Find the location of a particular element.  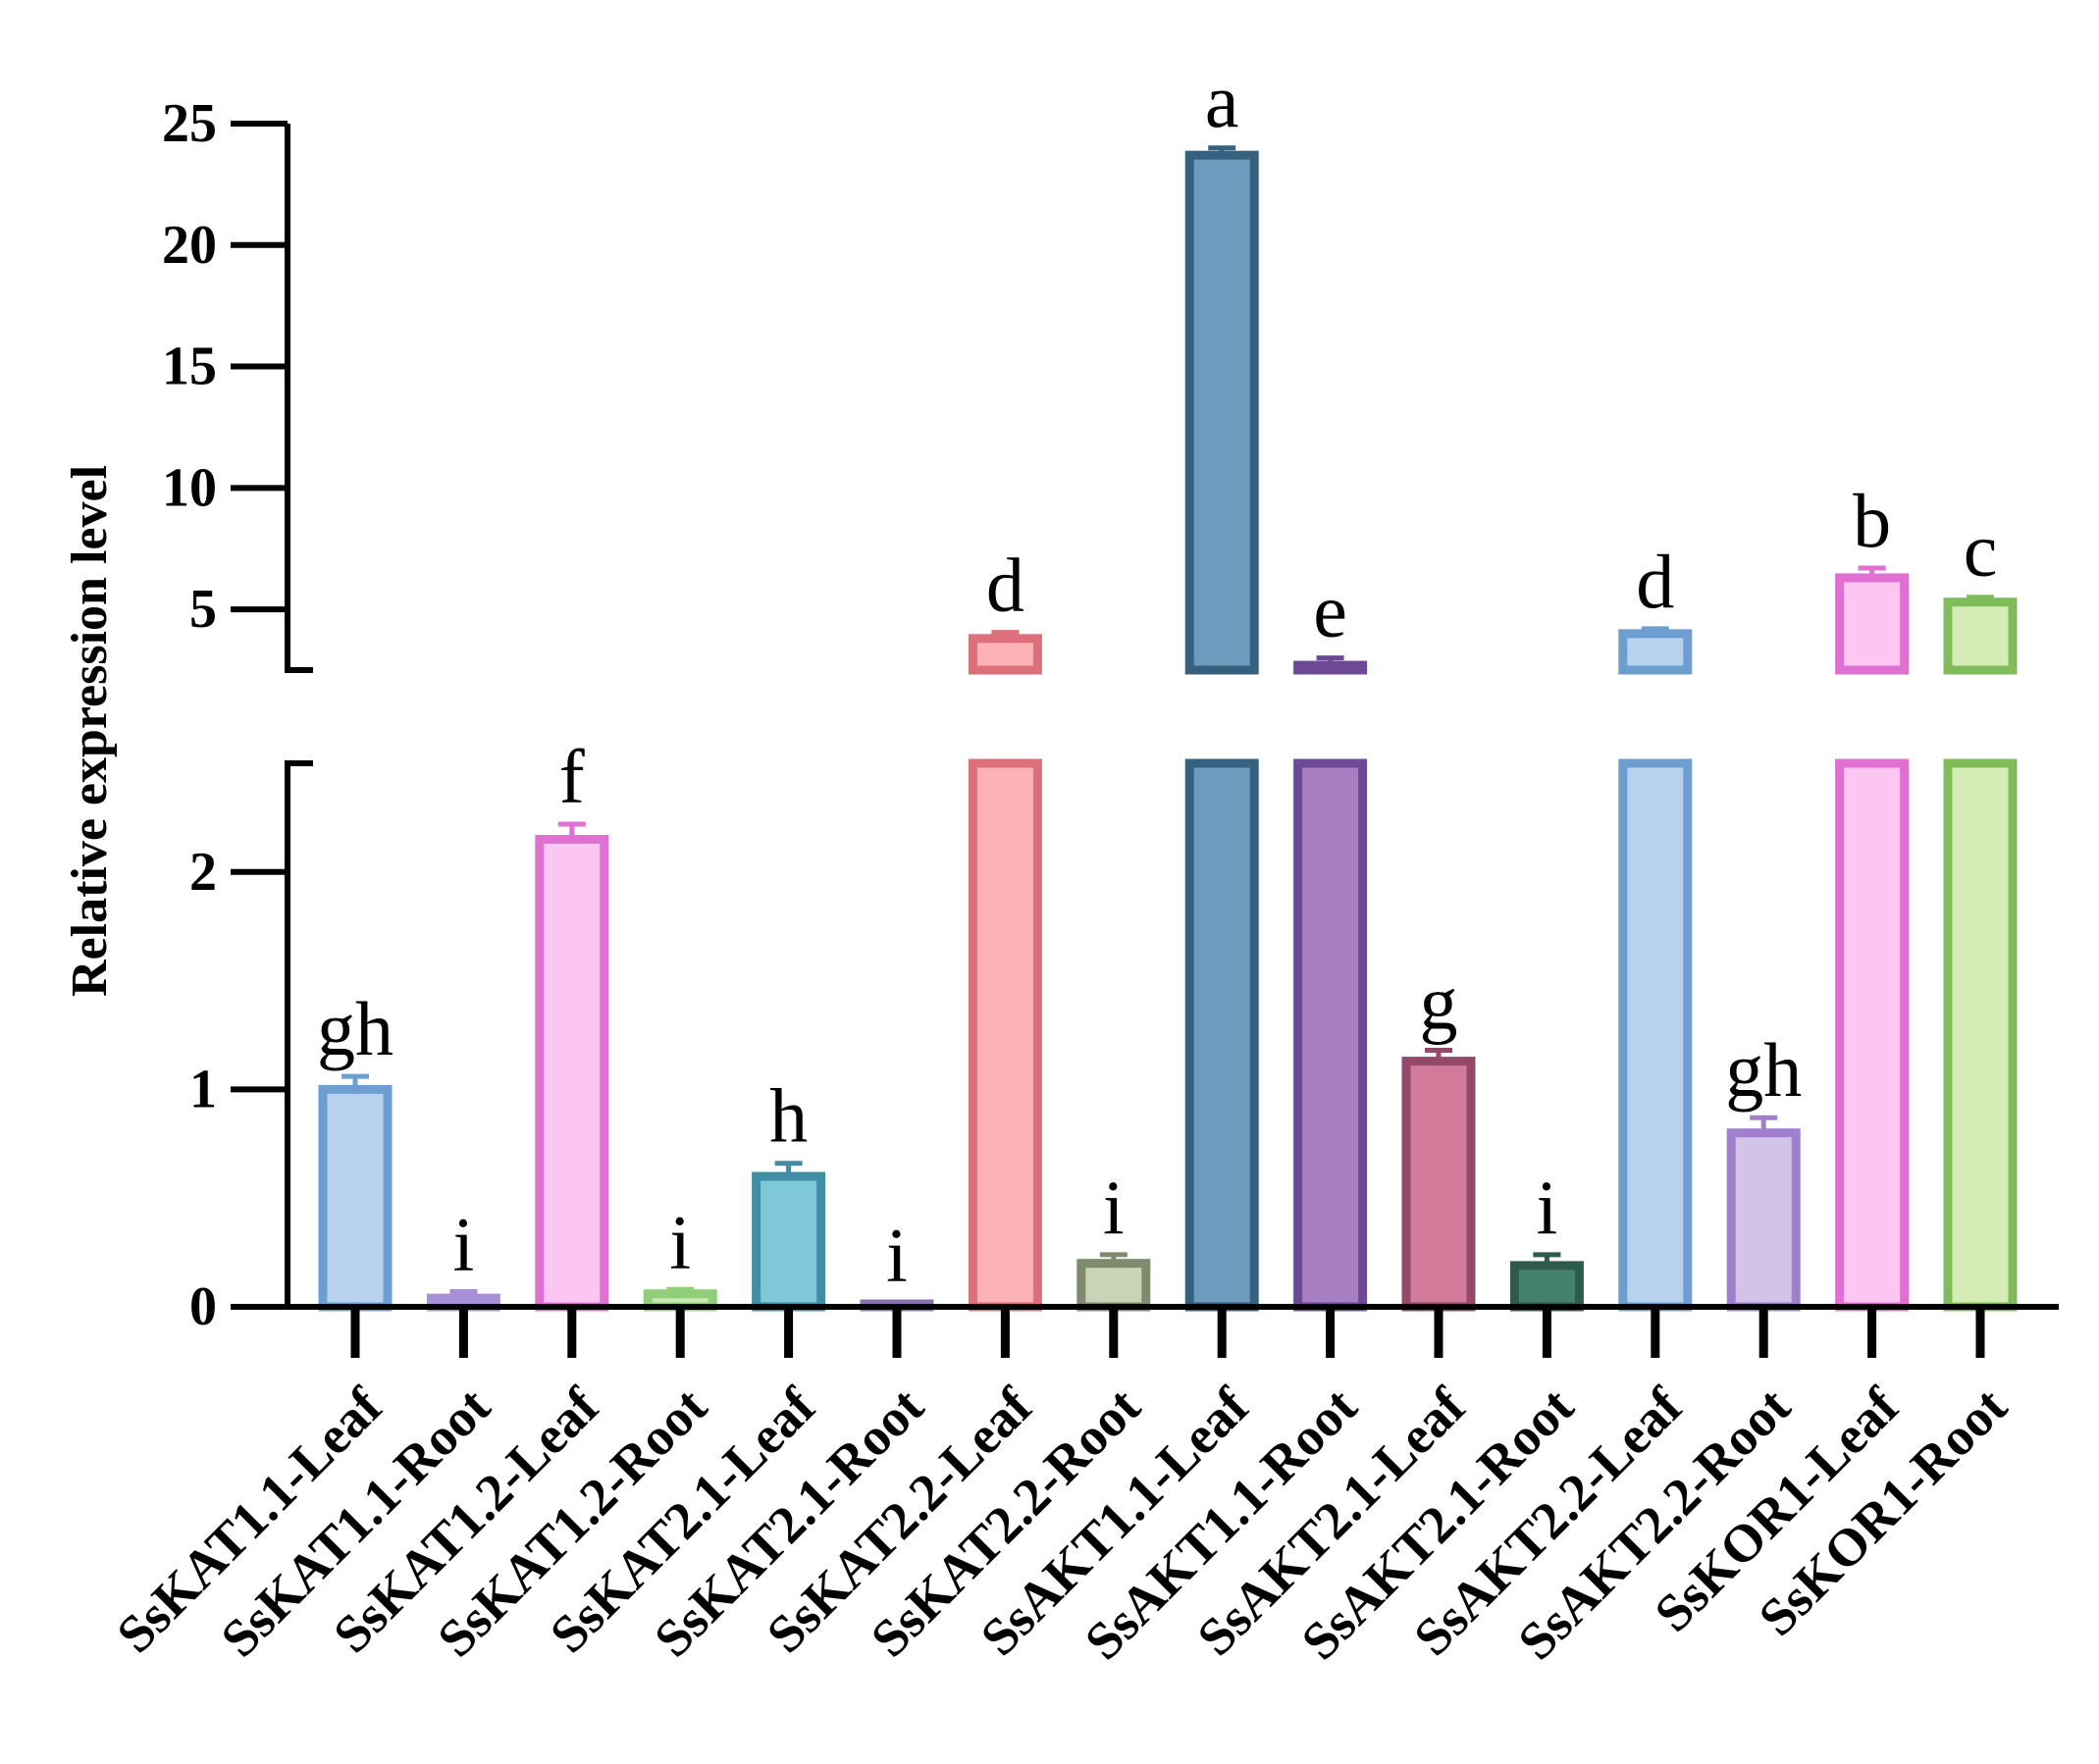

y-tick-label: 20 is located at coordinates (189, 245).